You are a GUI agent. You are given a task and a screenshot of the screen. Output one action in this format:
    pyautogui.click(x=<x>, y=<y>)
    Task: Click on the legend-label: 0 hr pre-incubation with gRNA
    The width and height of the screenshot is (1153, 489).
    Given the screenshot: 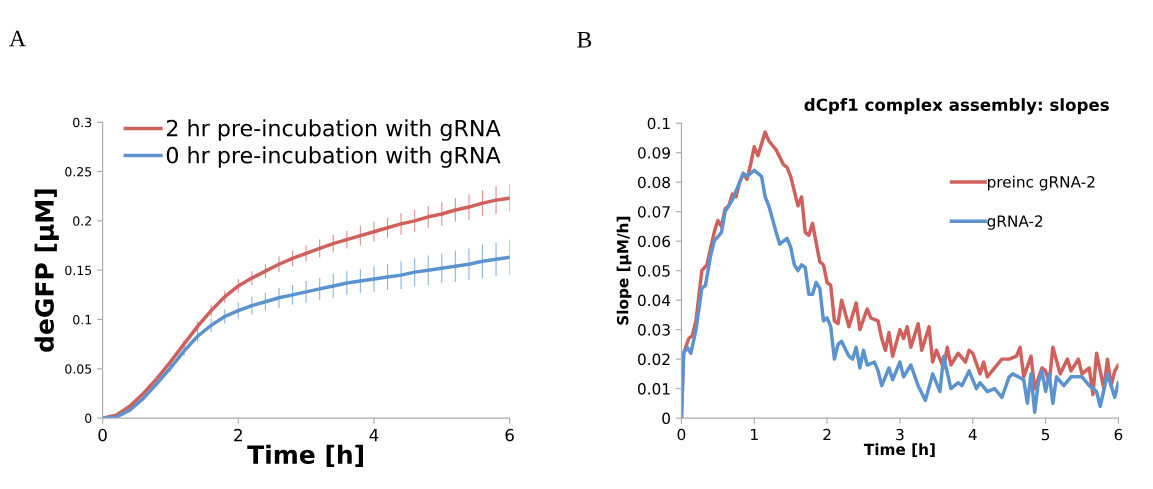 What is the action you would take?
    pyautogui.click(x=333, y=157)
    